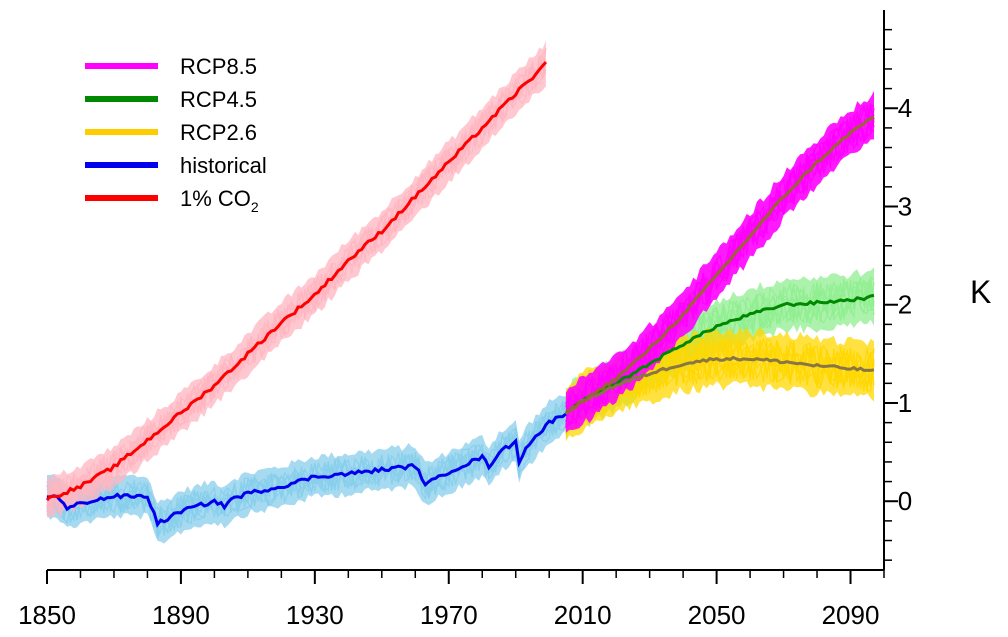 The width and height of the screenshot is (1008, 637). Describe the element at coordinates (905, 305) in the screenshot. I see `y-tick-label: 2` at that location.